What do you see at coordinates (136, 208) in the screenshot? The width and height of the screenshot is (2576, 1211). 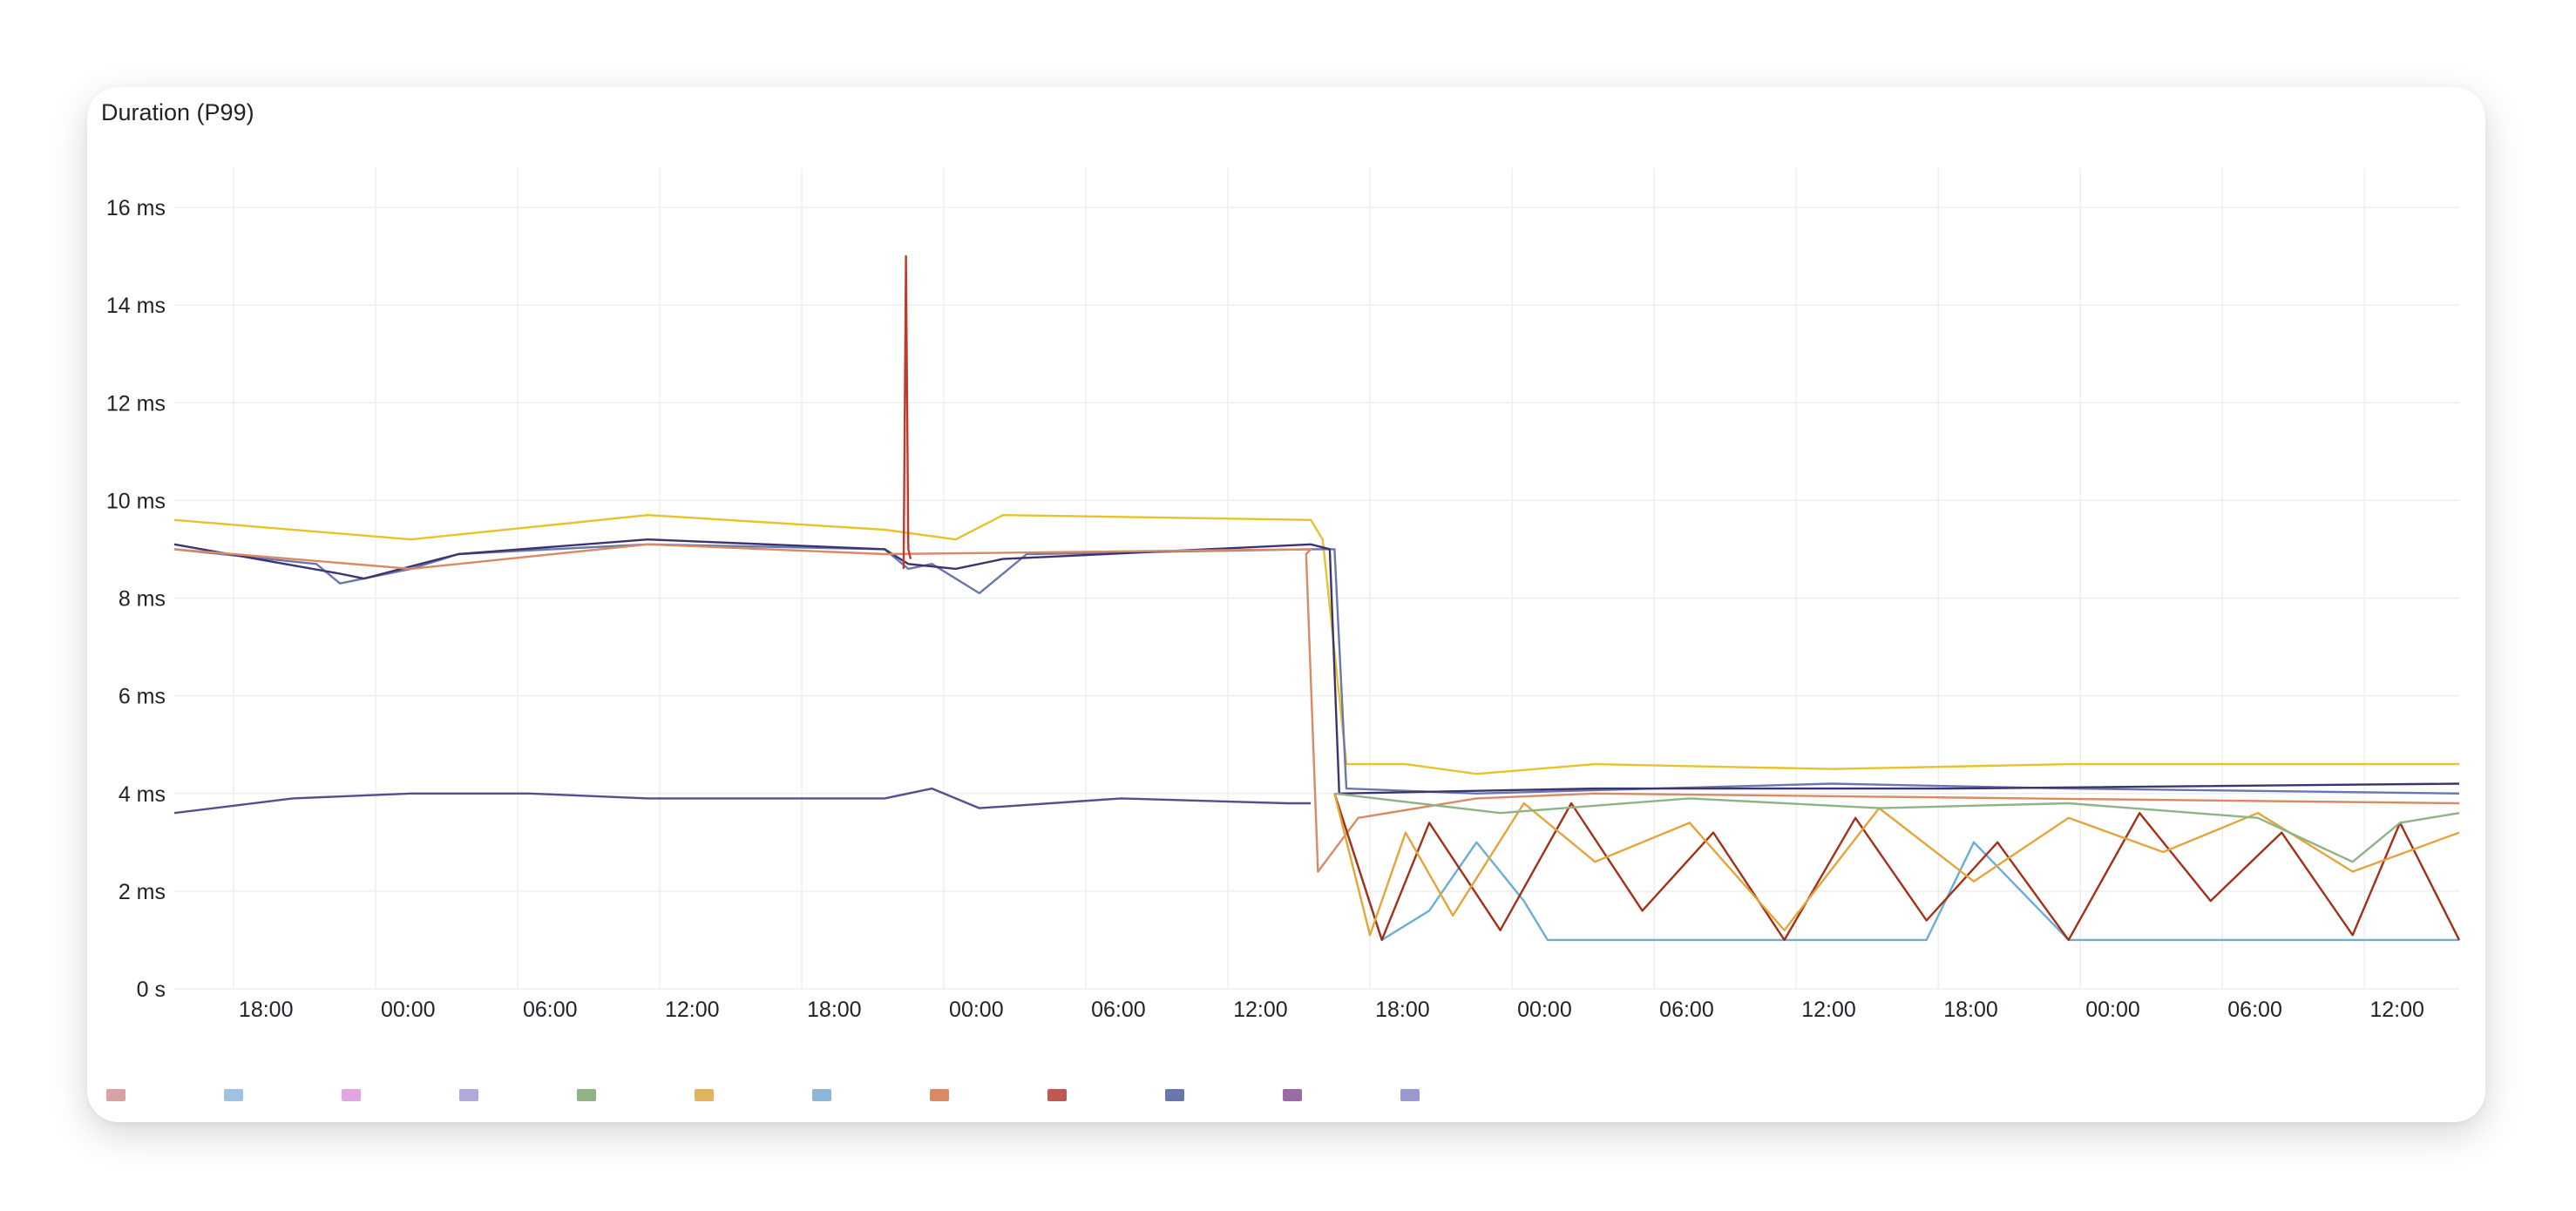 I see `y-tick-label: 16 ms` at bounding box center [136, 208].